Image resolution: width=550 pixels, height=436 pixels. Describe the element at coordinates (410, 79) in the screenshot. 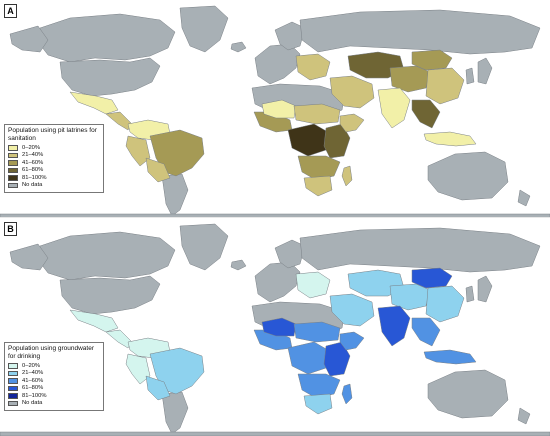

I see `region-china-west` at that location.